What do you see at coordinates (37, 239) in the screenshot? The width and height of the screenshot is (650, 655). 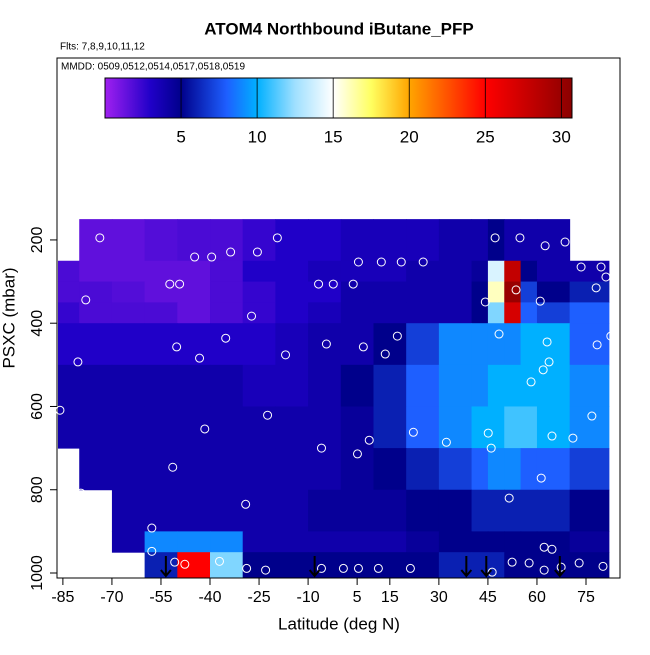 I see `y-tick-label: 200` at bounding box center [37, 239].